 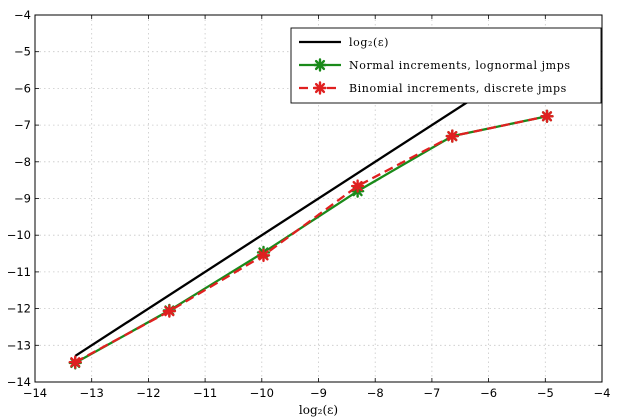 I want to click on legend-label: log₂(ε), so click(x=369, y=42).